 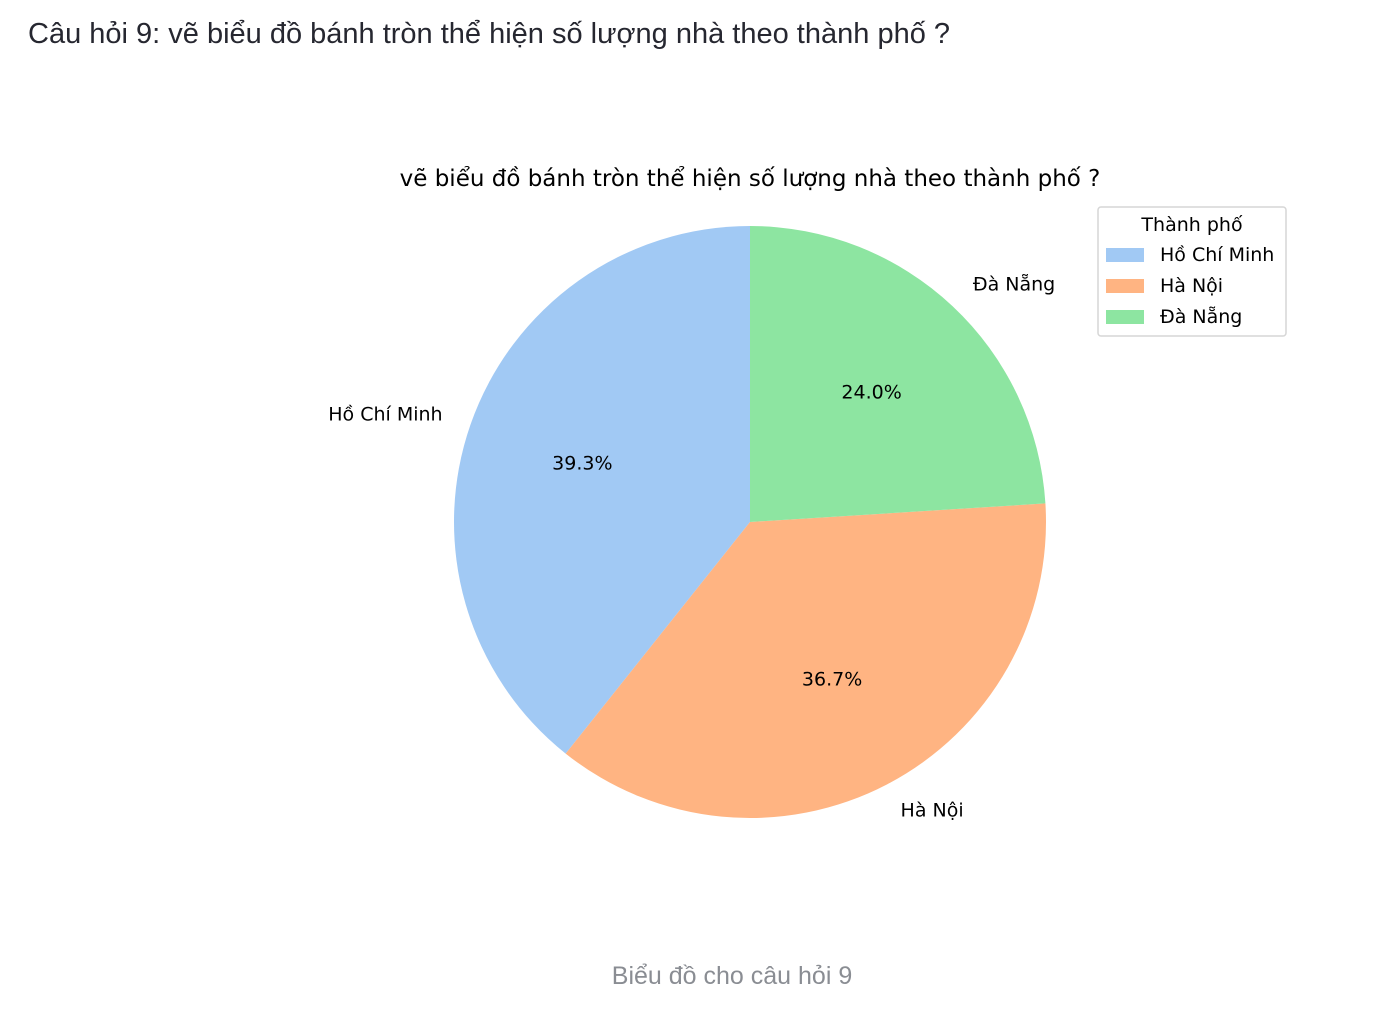 What do you see at coordinates (805, 660) in the screenshot?
I see `pie-slice-ha-noi` at bounding box center [805, 660].